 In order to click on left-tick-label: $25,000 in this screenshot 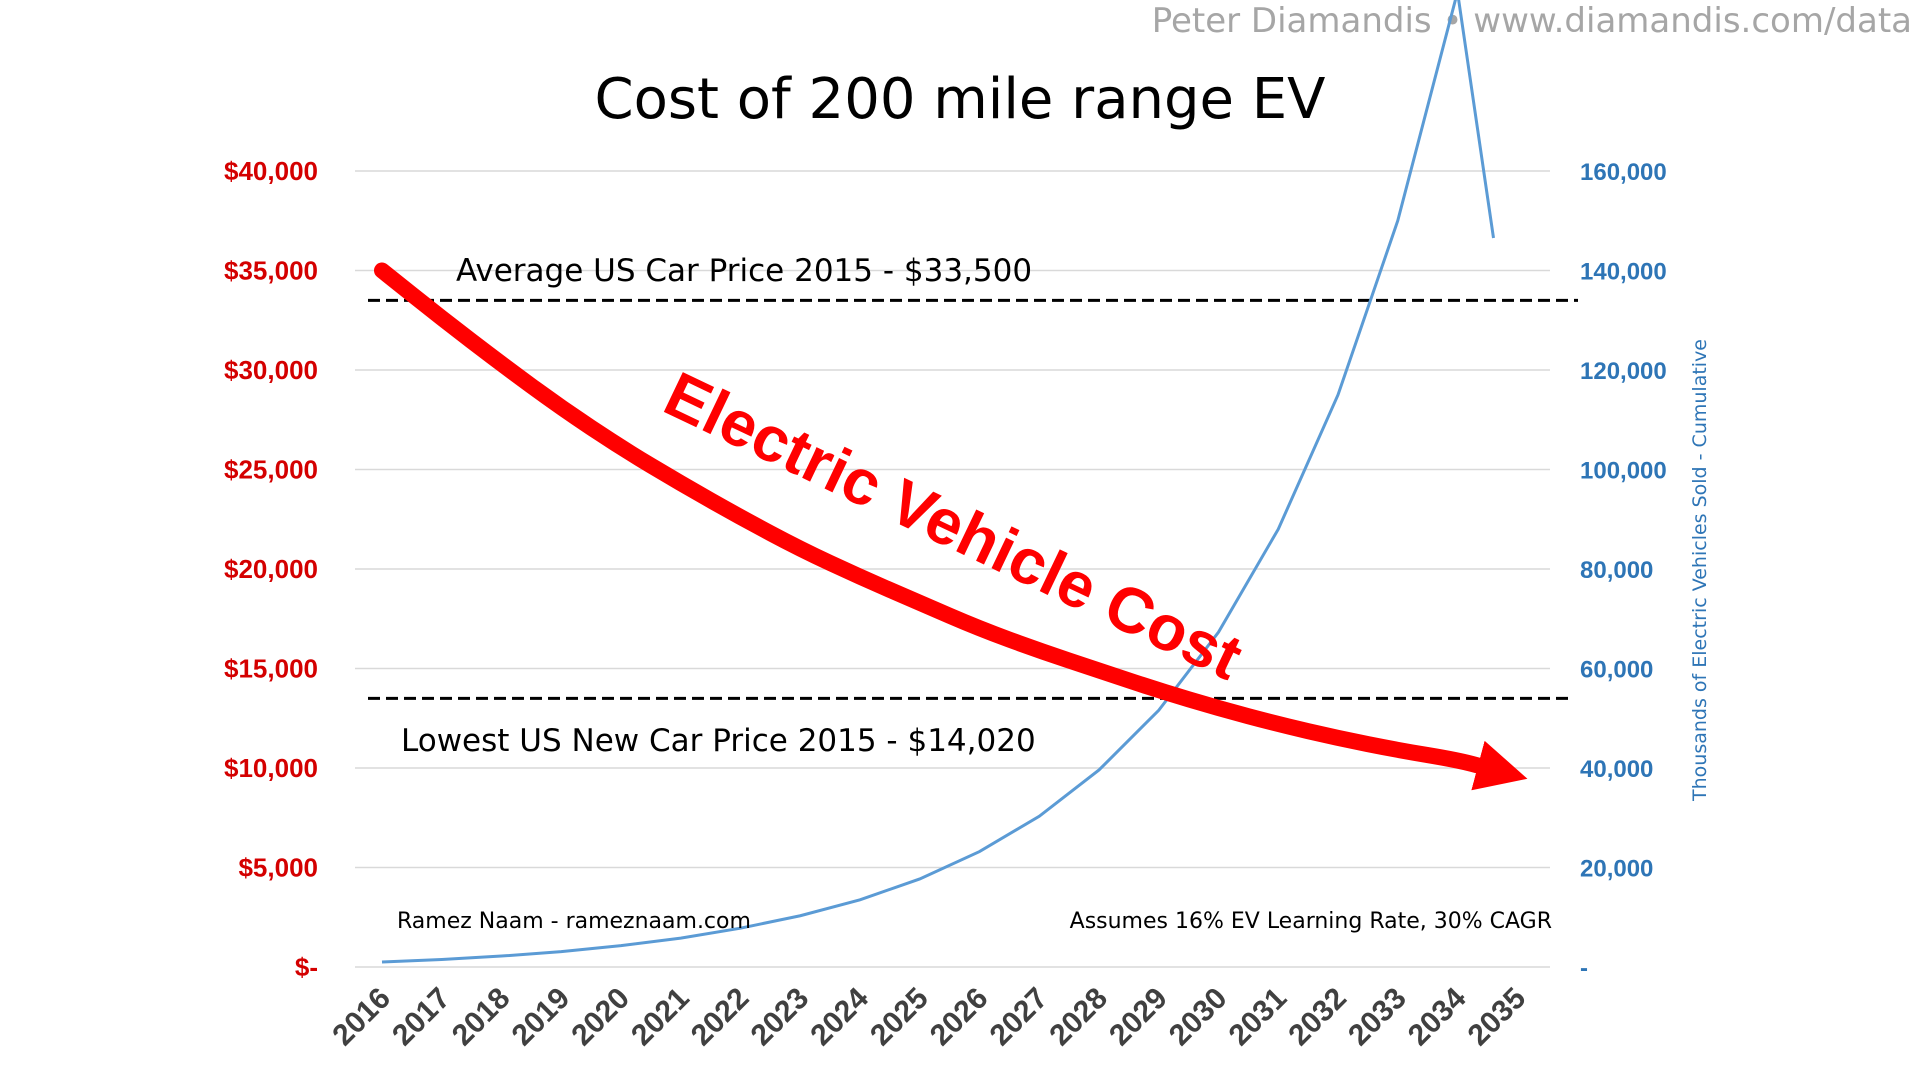, I will do `click(271, 470)`.